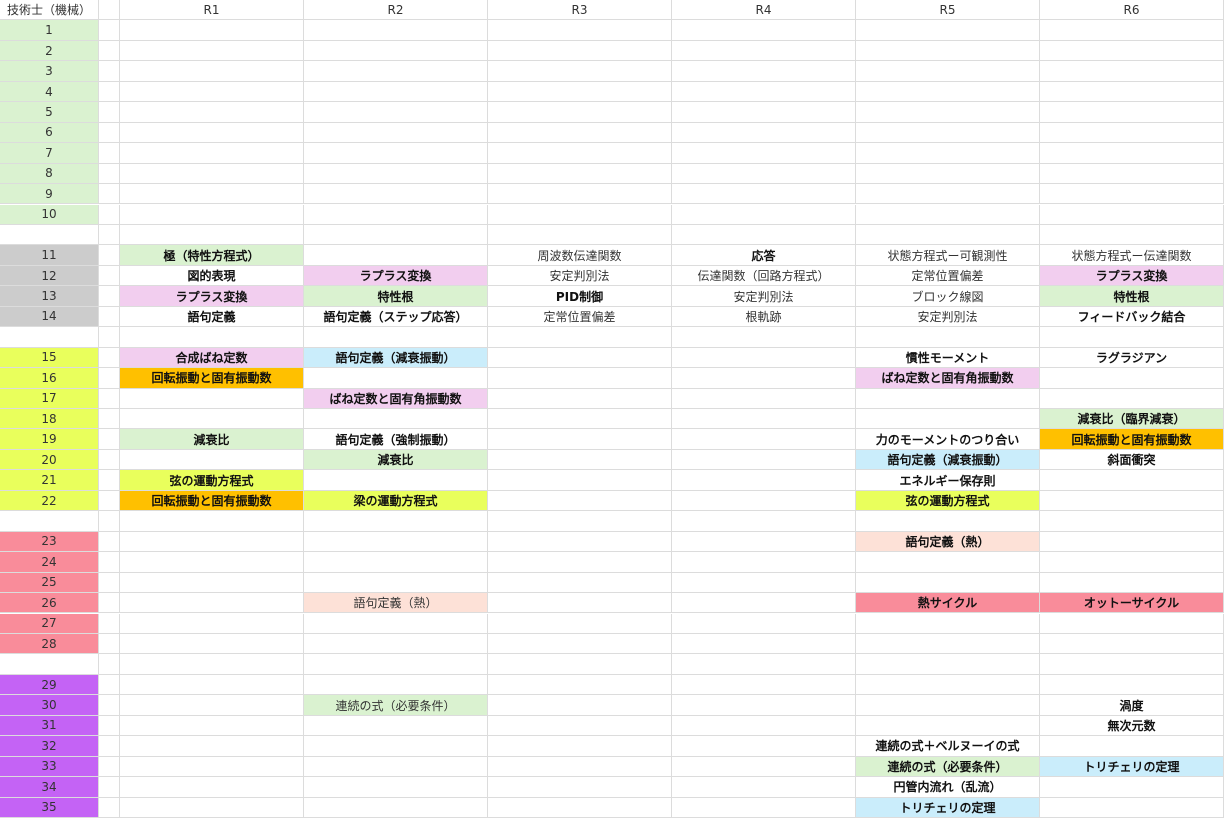 The width and height of the screenshot is (1224, 818). What do you see at coordinates (49, 296) in the screenshot?
I see `row-label: 13` at bounding box center [49, 296].